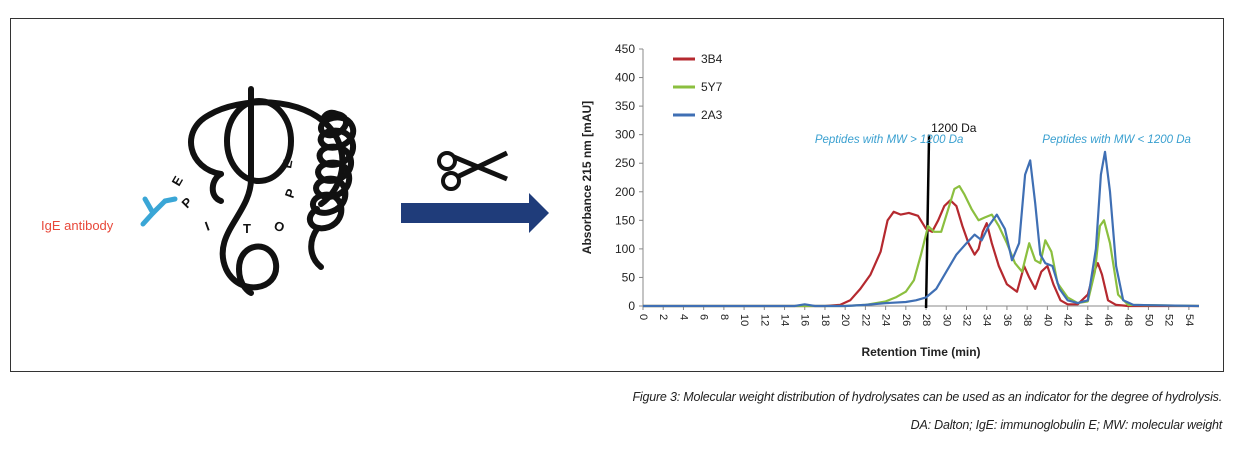 This screenshot has height=455, width=1234. Describe the element at coordinates (207, 225) in the screenshot. I see `epitope-letter: I` at that location.